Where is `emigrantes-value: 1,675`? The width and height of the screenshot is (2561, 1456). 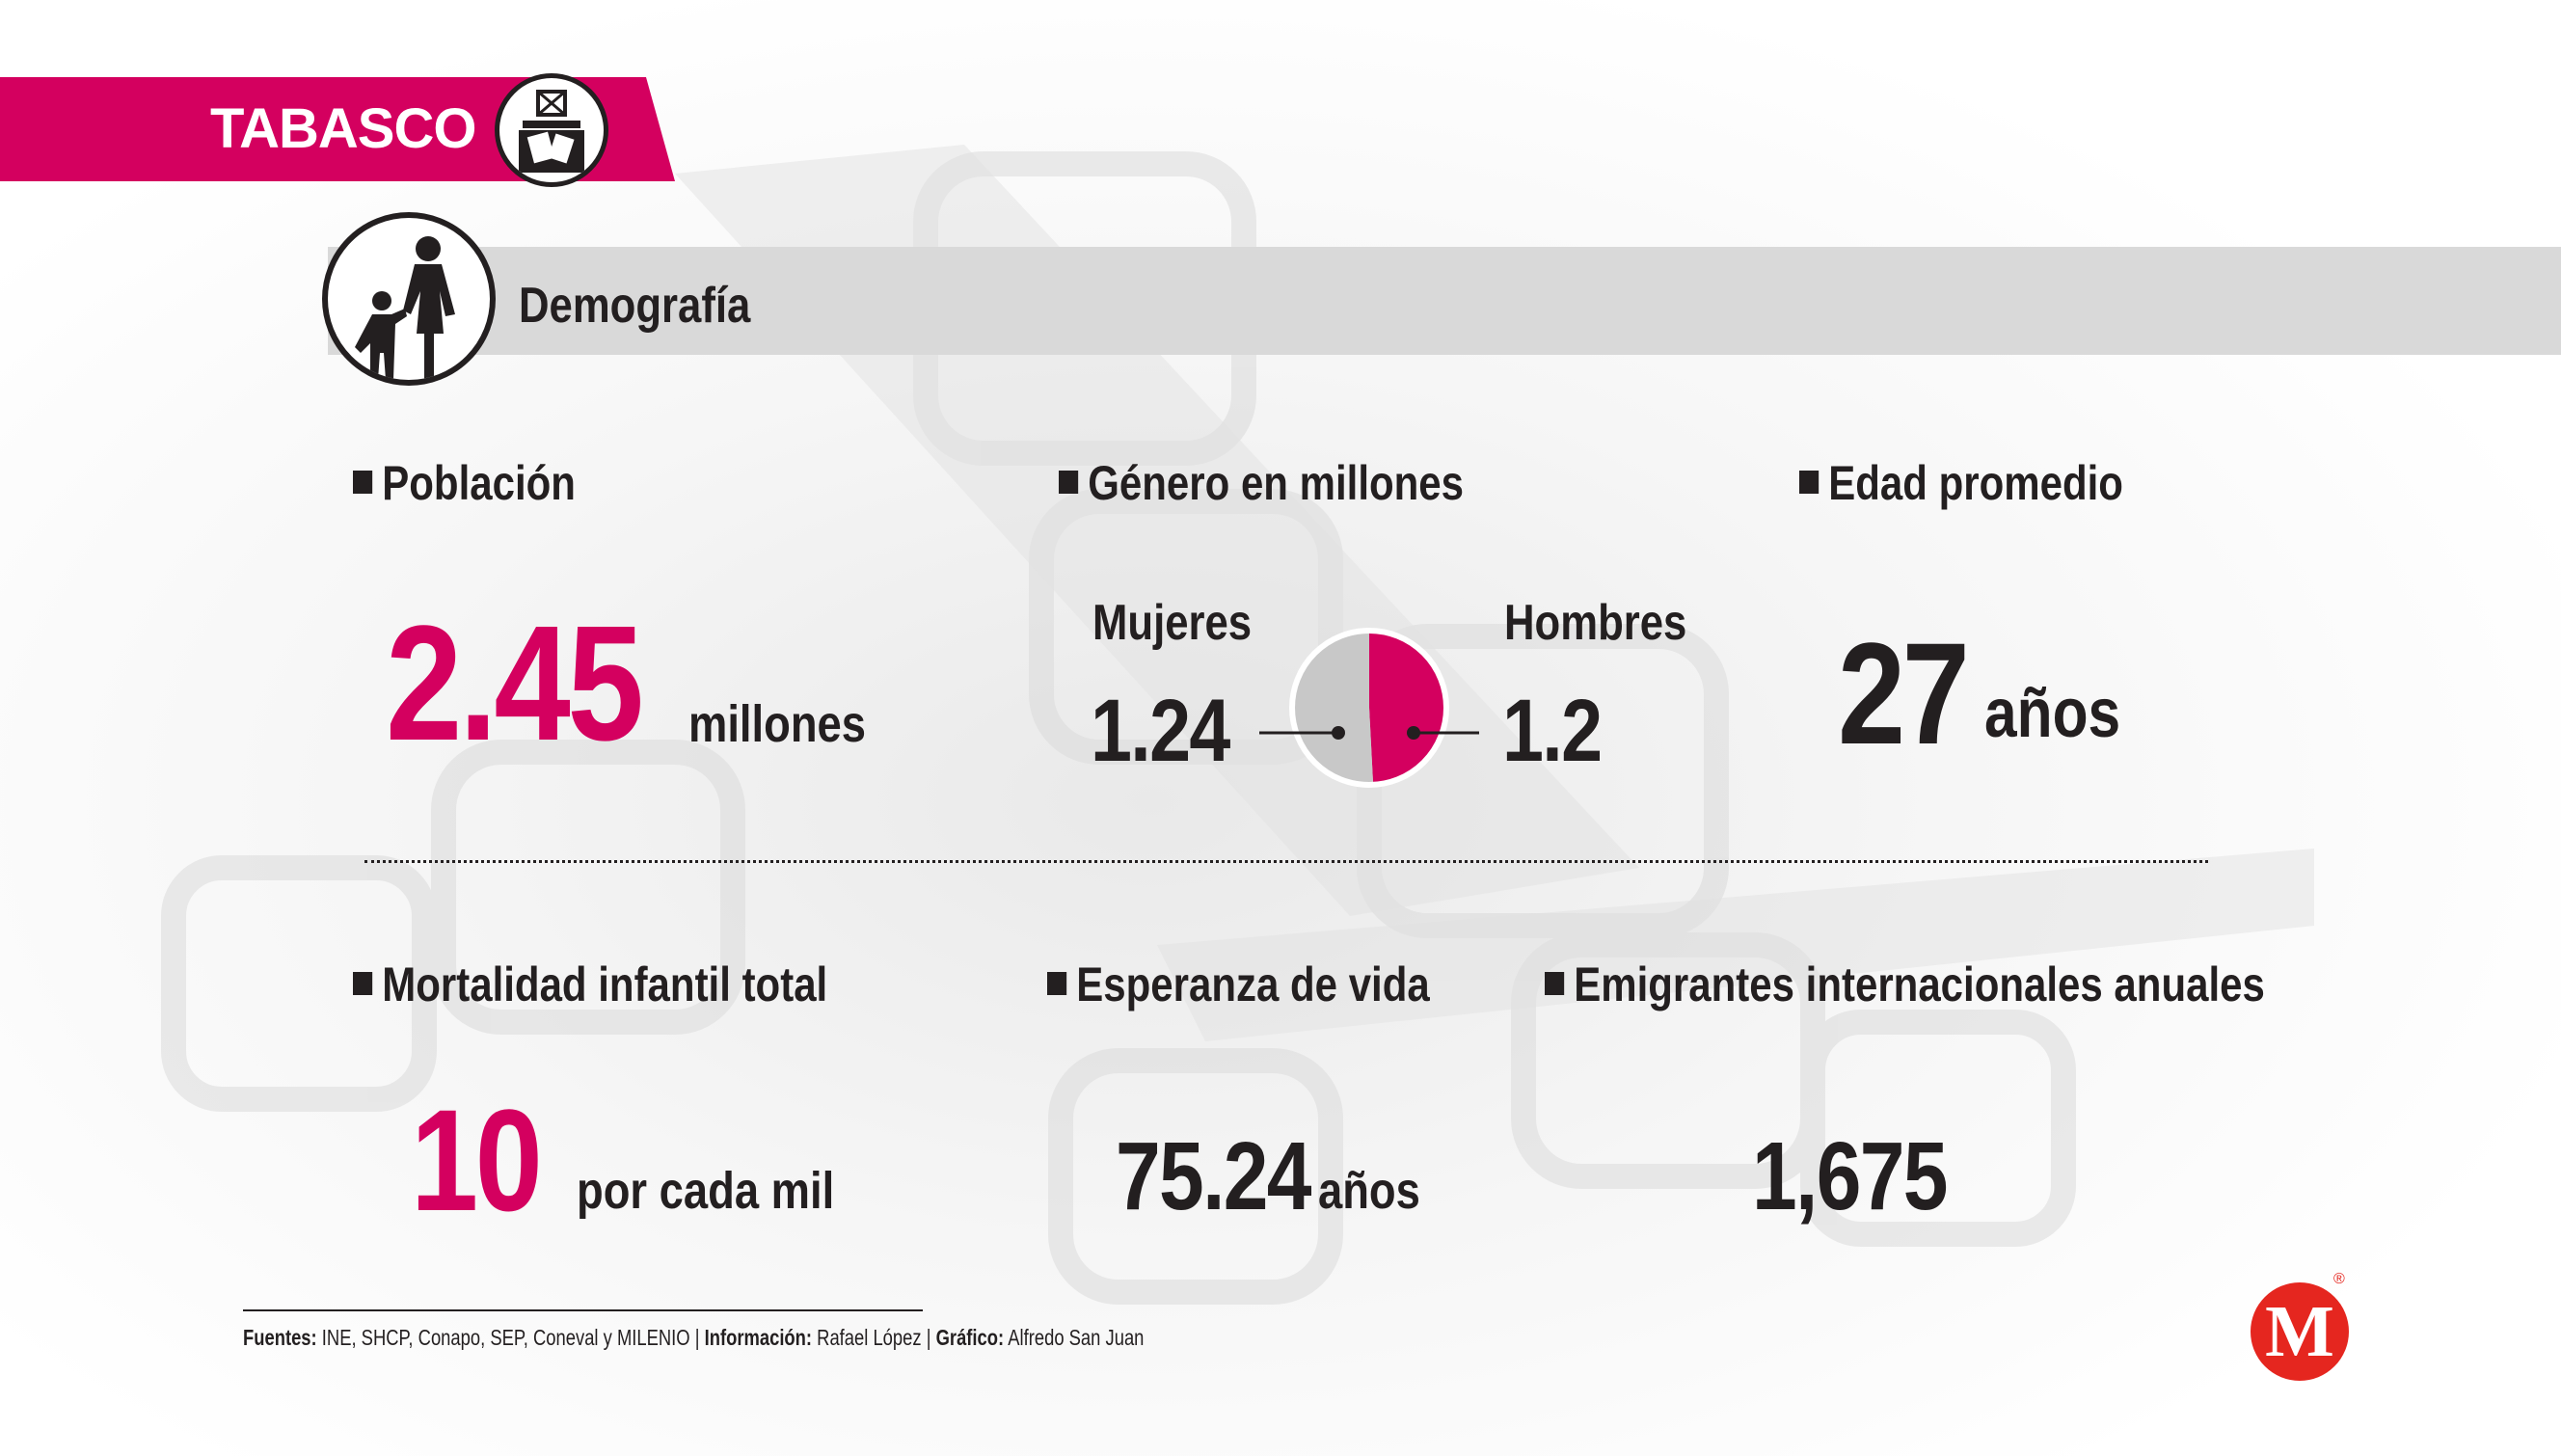 emigrantes-value: 1,675 is located at coordinates (1850, 1176).